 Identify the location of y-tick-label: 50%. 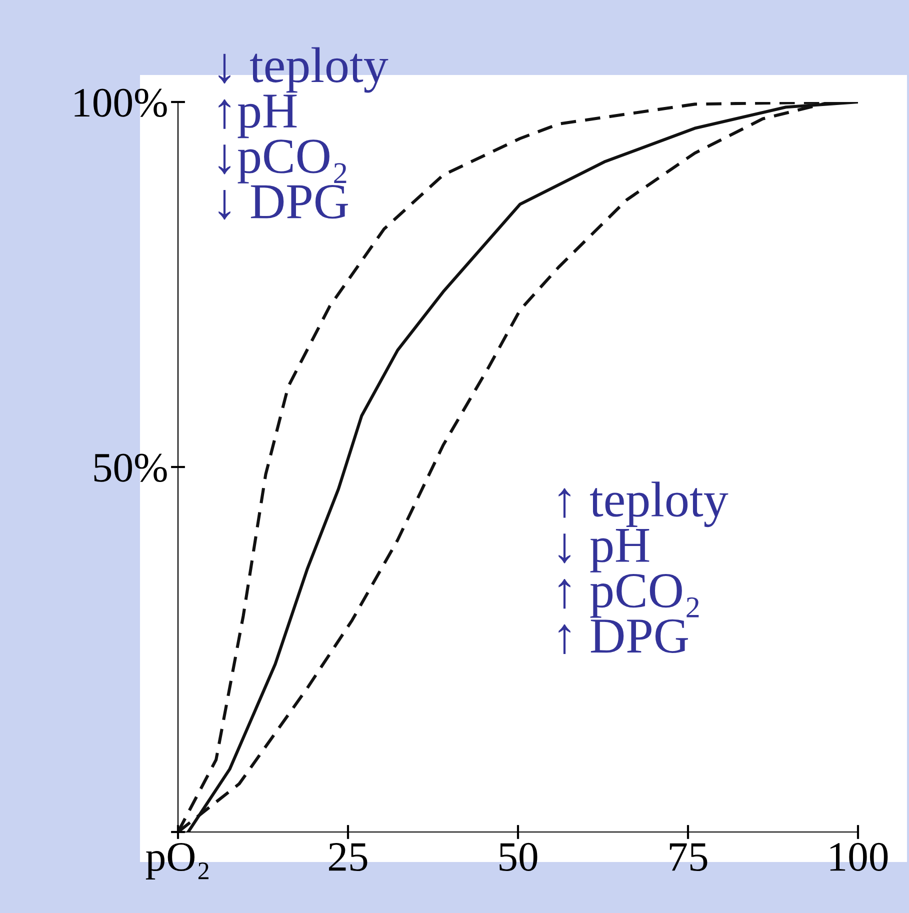
(130, 468).